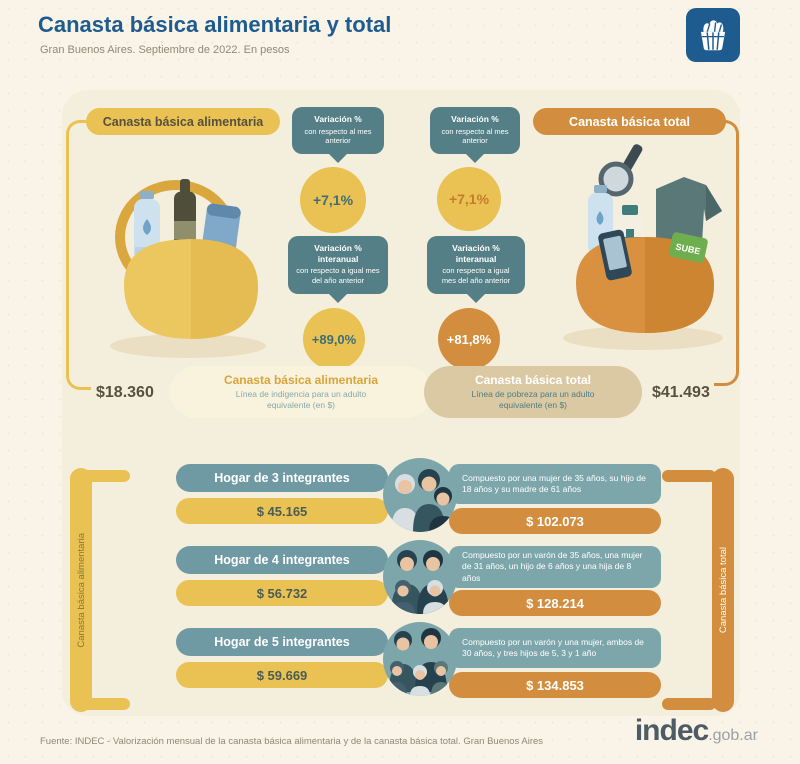 The height and width of the screenshot is (764, 800). Describe the element at coordinates (555, 685) in the screenshot. I see `household-5-cbt-value: $ 134.853` at that location.